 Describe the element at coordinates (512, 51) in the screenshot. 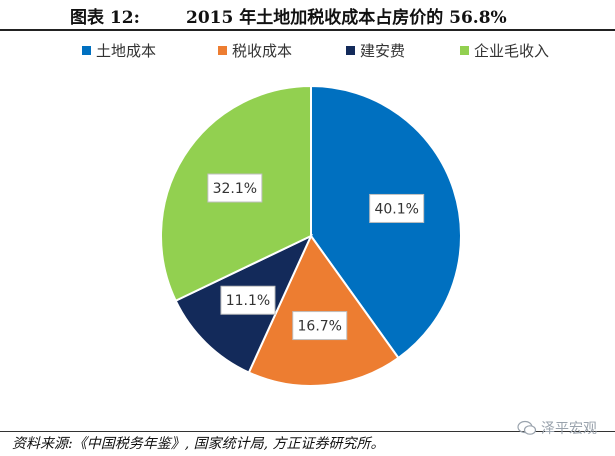

I see `legend-label-gross-income: 企业毛收入` at that location.